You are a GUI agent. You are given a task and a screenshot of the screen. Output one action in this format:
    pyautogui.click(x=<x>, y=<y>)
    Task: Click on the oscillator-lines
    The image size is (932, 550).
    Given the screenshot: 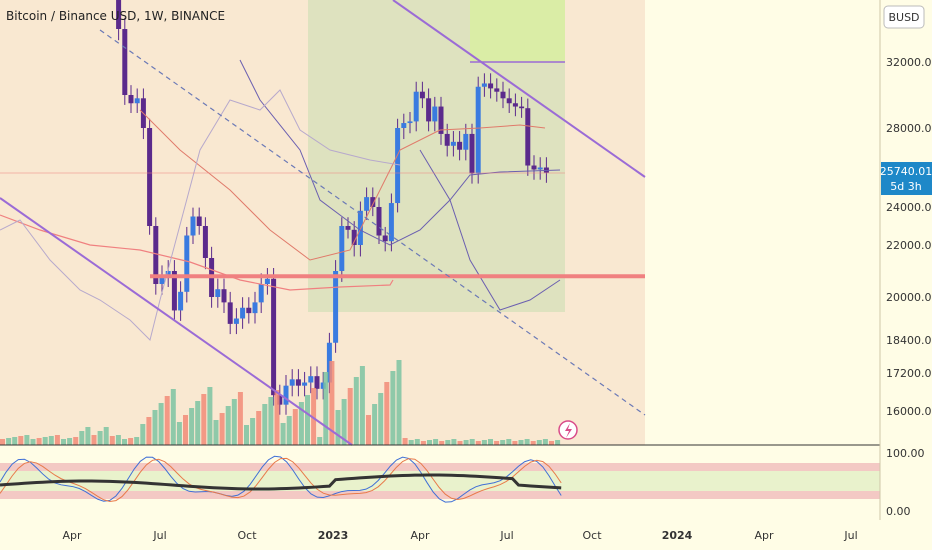 What is the action you would take?
    pyautogui.click(x=281, y=479)
    